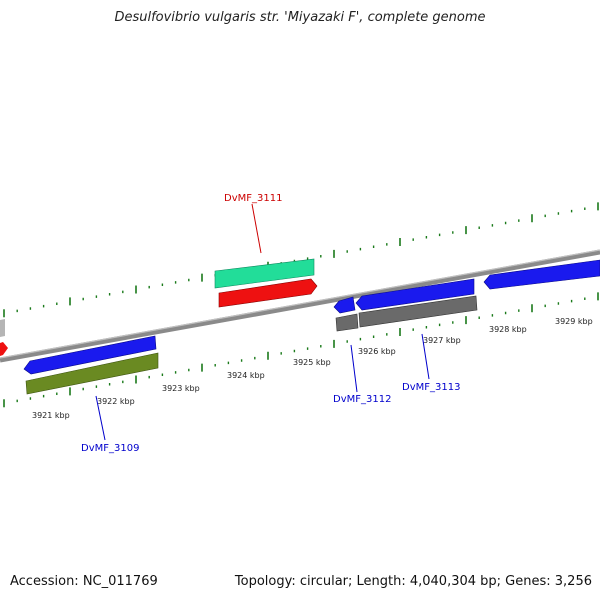  I want to click on gene-blue-right, so click(541, 274).